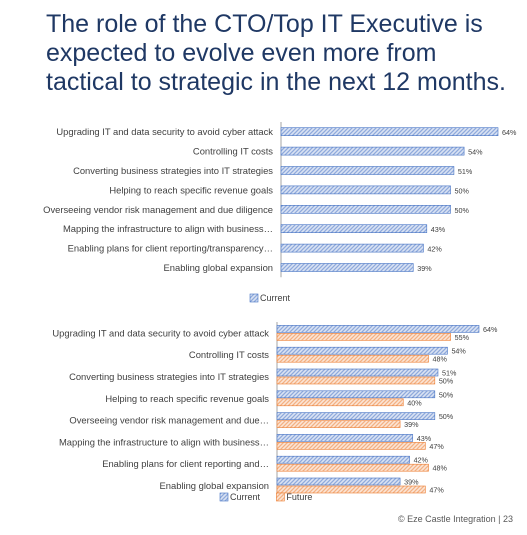 The width and height of the screenshot is (527, 535). What do you see at coordinates (455, 519) in the screenshot?
I see `footer-credit: © Eze Castle Integration | 23` at bounding box center [455, 519].